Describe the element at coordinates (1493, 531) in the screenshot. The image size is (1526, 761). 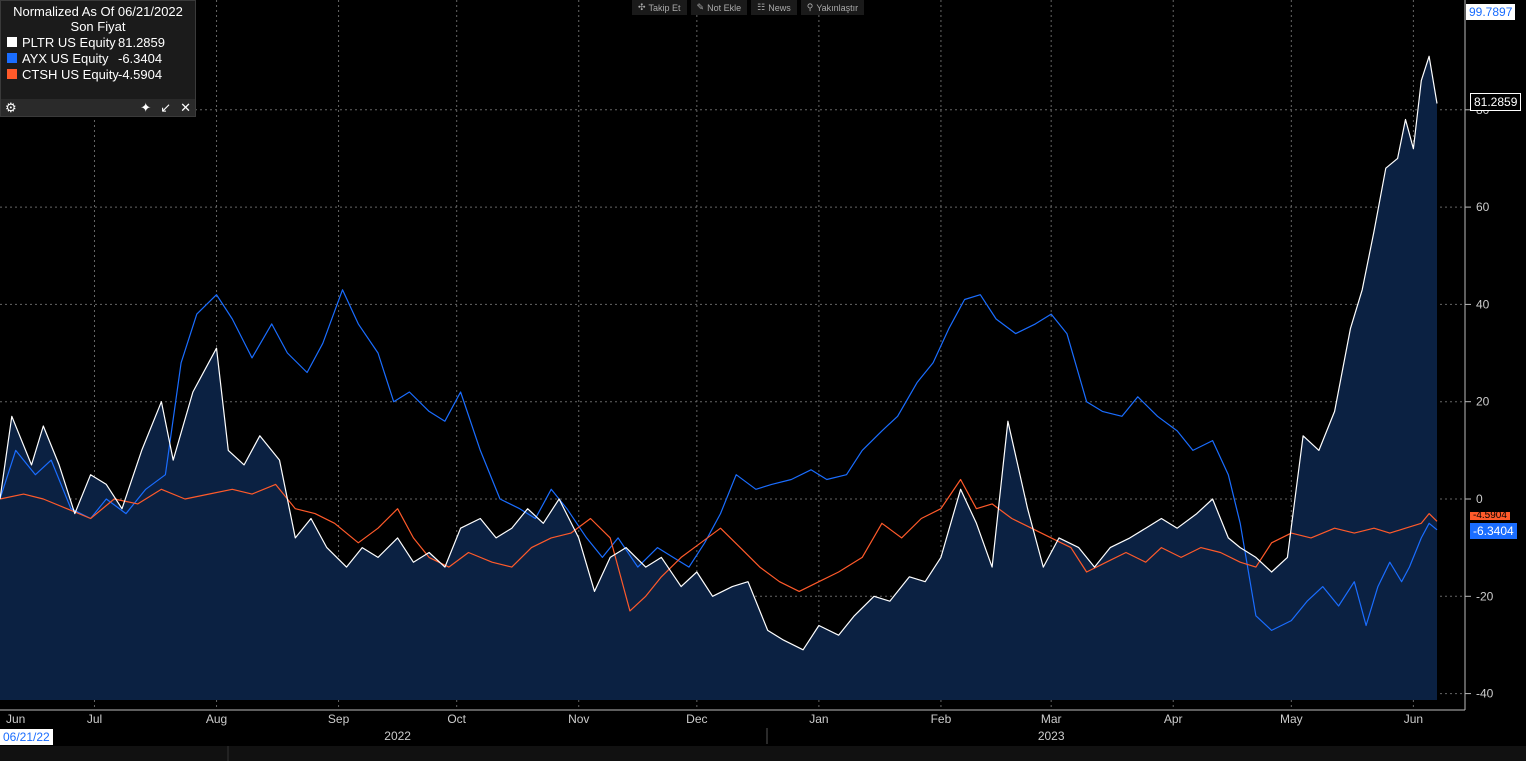
I see `ayx-last-badge: -6.3404` at that location.